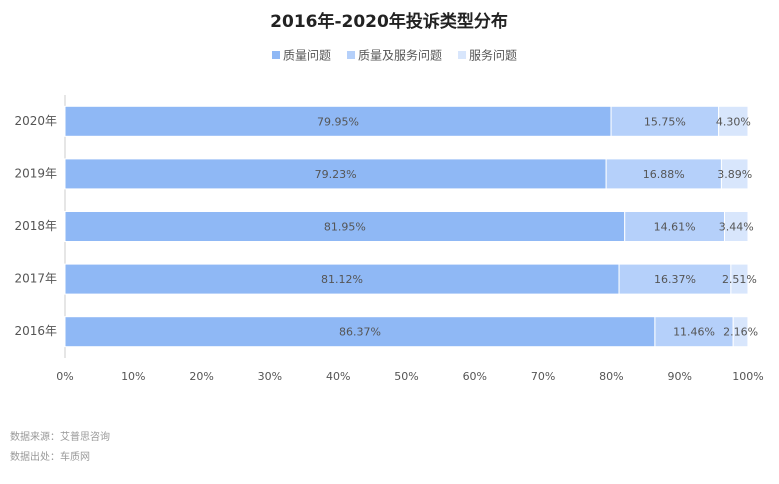  I want to click on data-label: 79.23%, so click(336, 174).